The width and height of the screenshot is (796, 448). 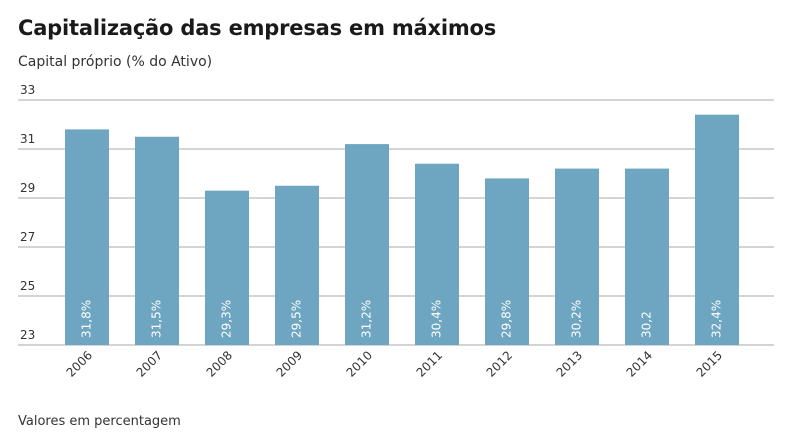 What do you see at coordinates (297, 319) in the screenshot?
I see `data-label-2009: 29,5%` at bounding box center [297, 319].